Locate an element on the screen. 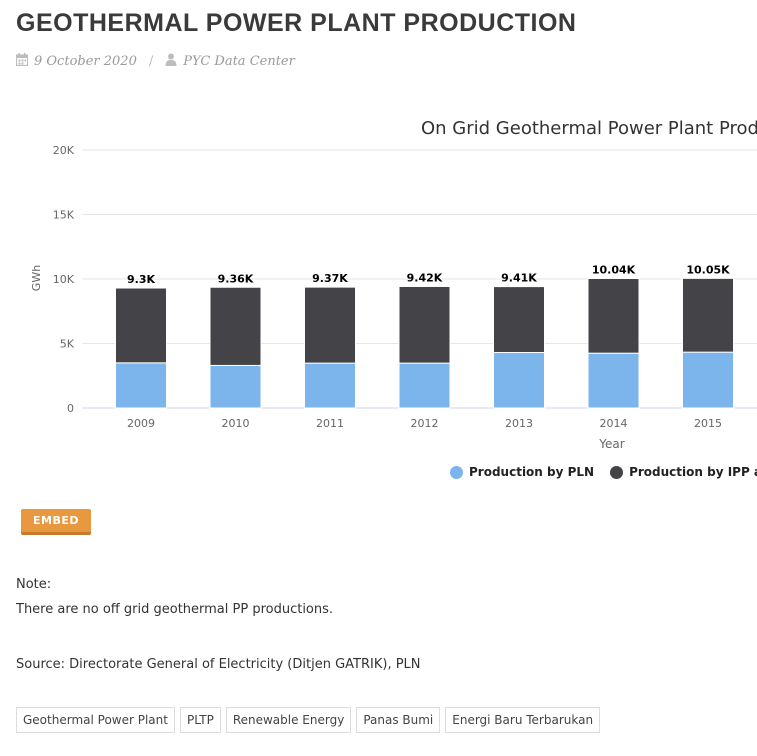 This screenshot has height=756, width=757. chart-title: On Grid Geothermal Power Plant Produ is located at coordinates (589, 128).